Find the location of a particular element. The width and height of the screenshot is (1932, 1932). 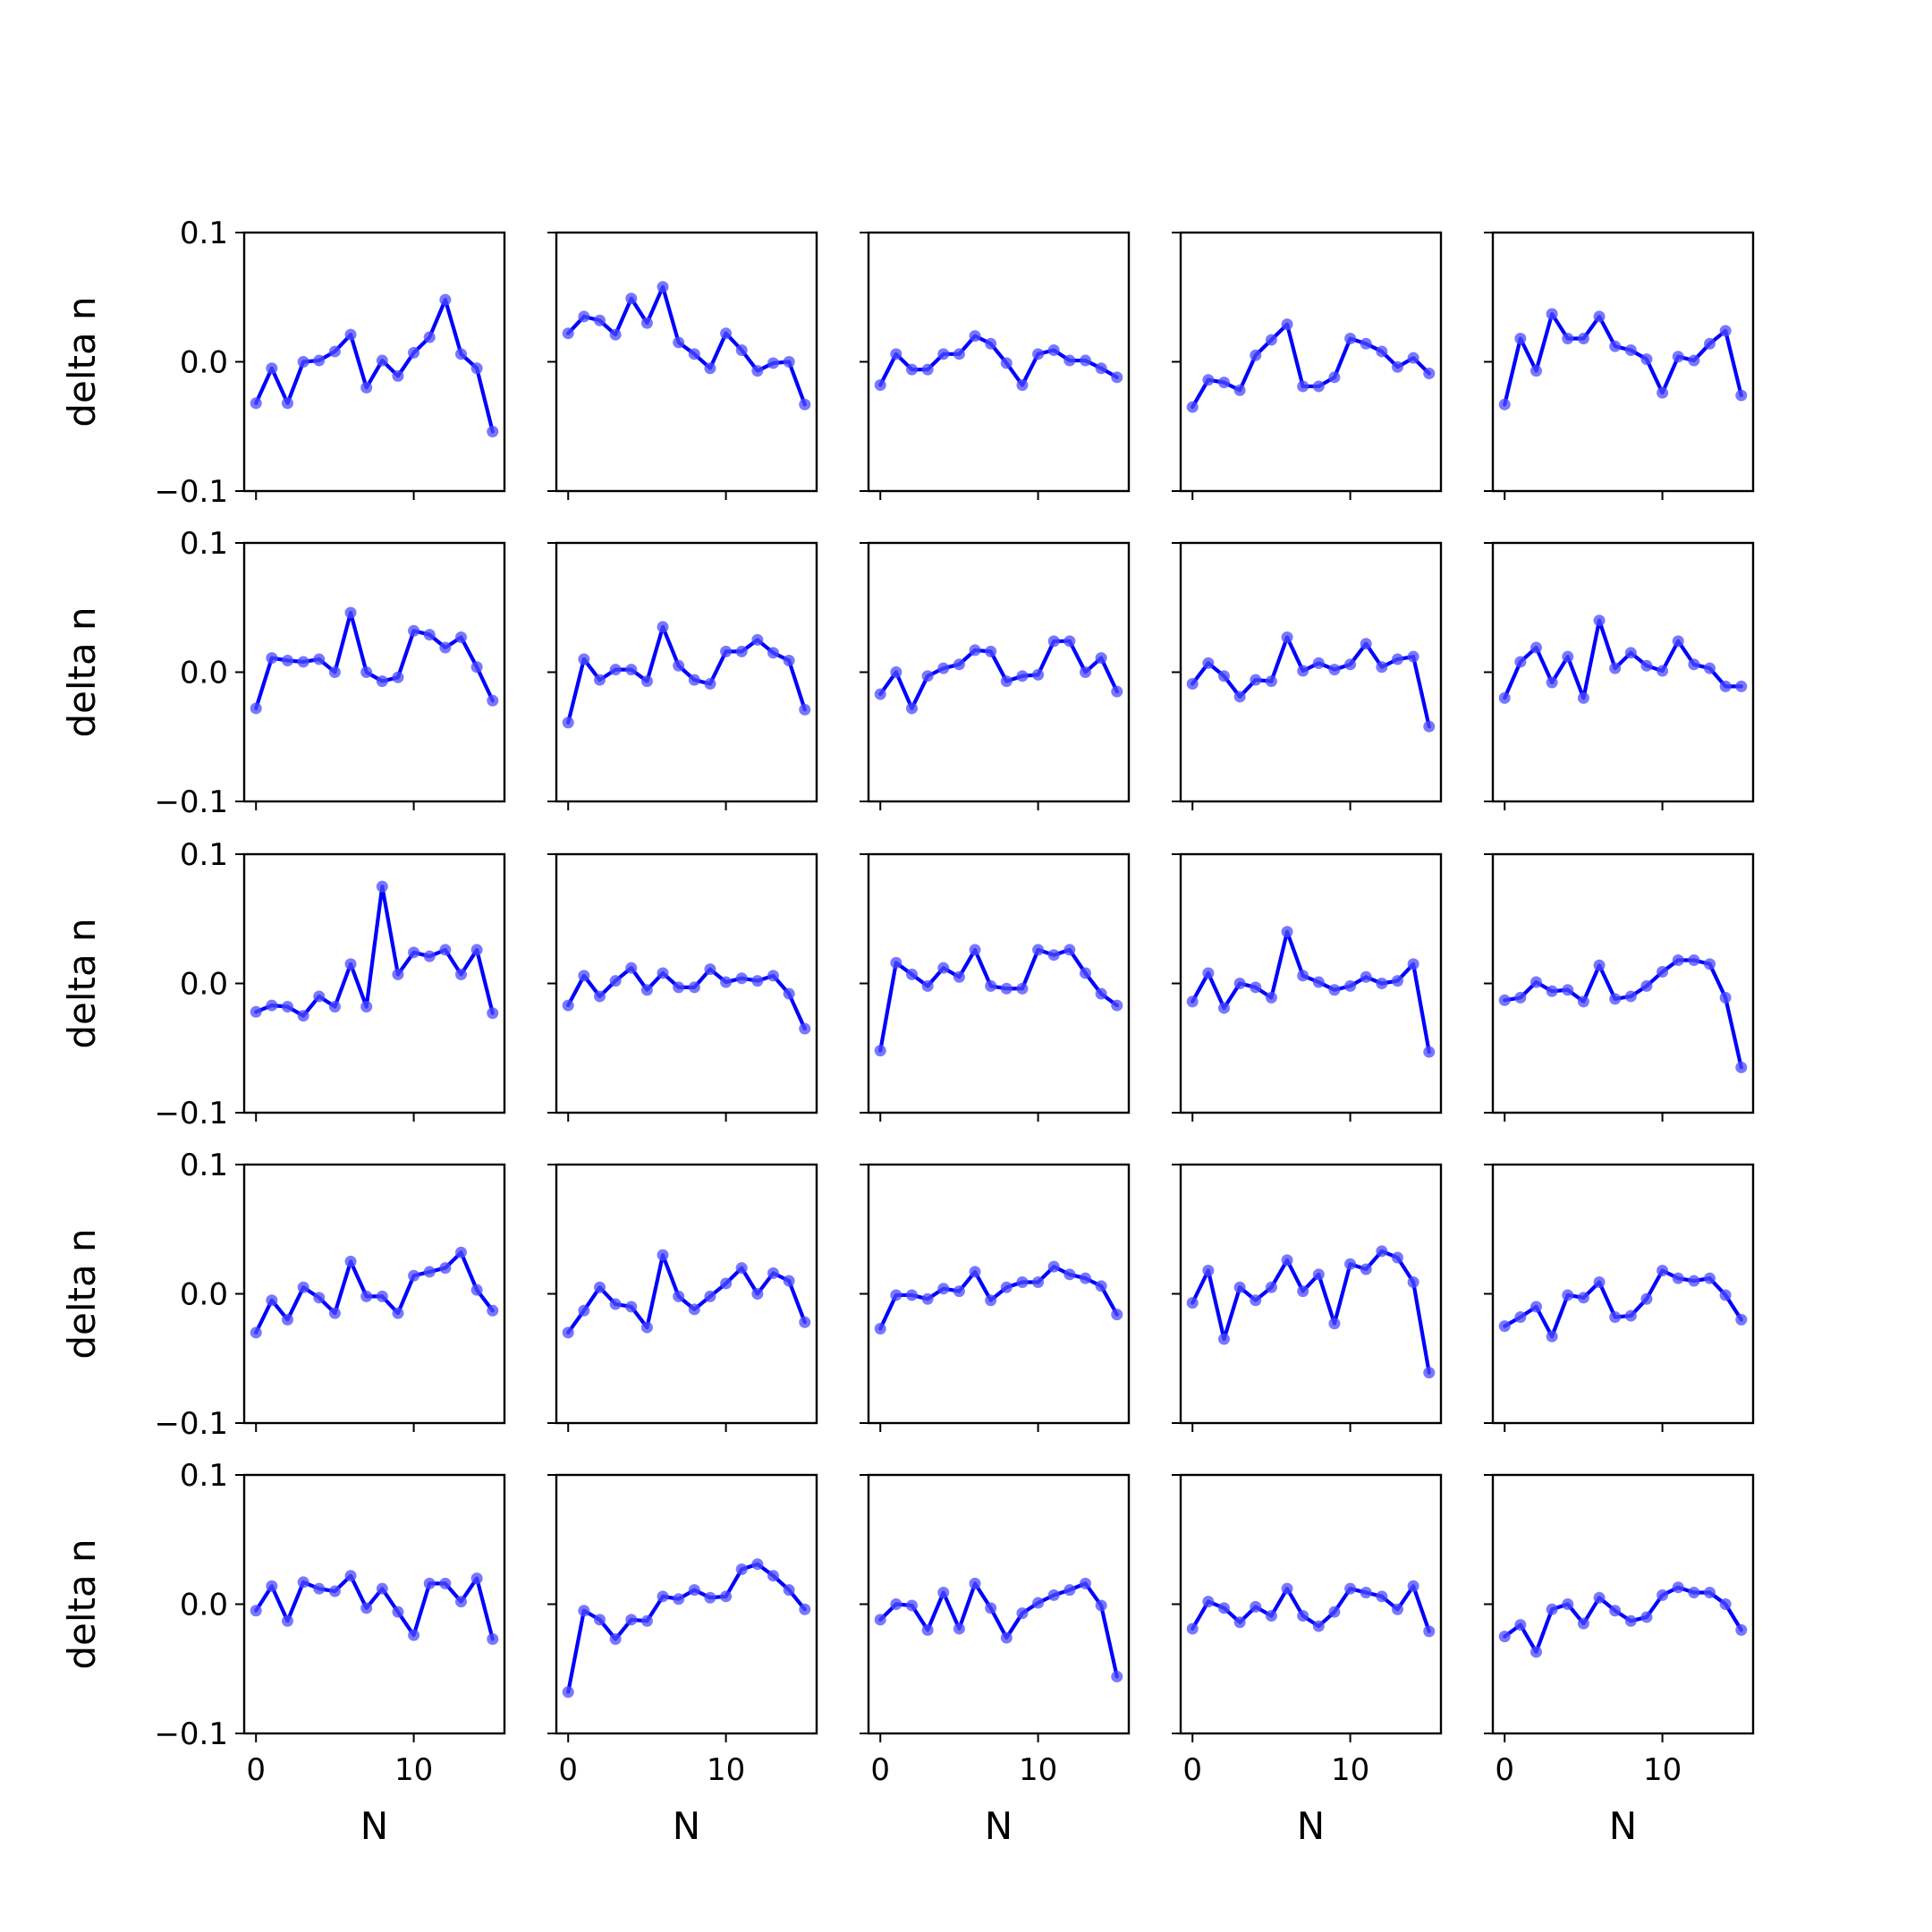

subplot-r4-c1: −0.1 0.0 0.1 delta n is located at coordinates (283, 1295).